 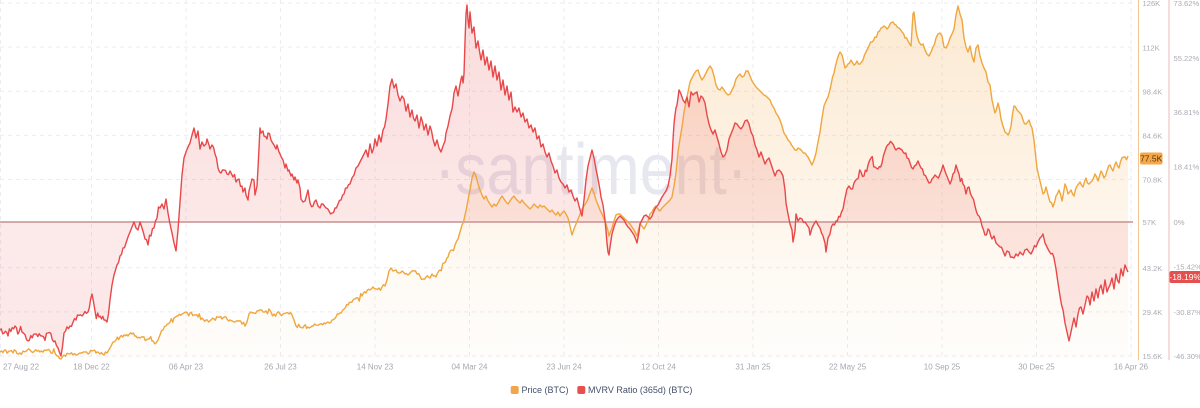 What do you see at coordinates (375, 367) in the screenshot?
I see `svg-text: 14 Nov 23` at bounding box center [375, 367].